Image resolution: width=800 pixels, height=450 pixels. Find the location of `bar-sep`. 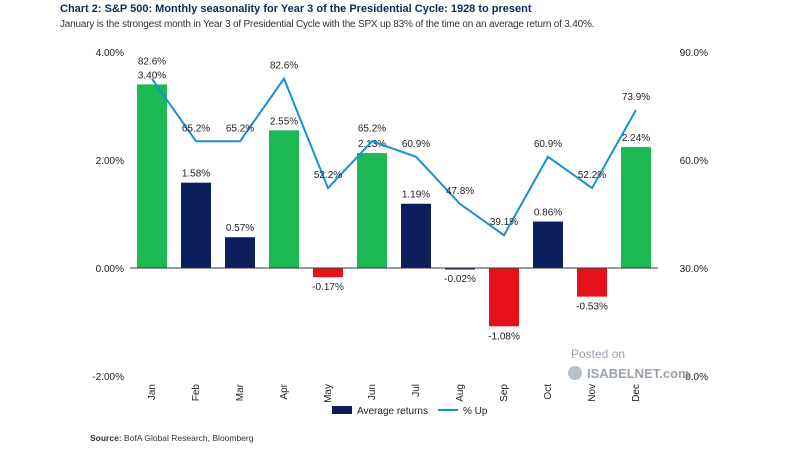

bar-sep is located at coordinates (504, 297).